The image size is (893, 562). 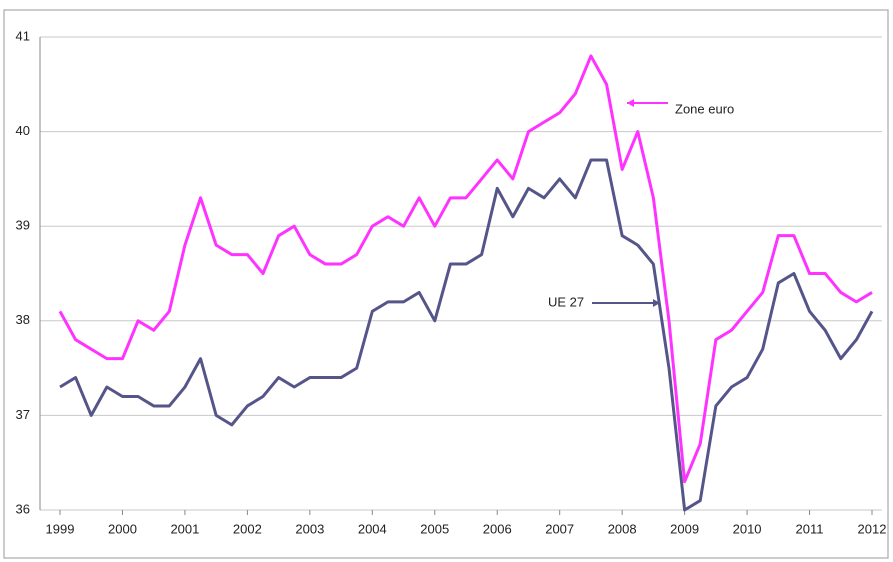 I want to click on y-tick-label: 38, so click(x=23, y=319).